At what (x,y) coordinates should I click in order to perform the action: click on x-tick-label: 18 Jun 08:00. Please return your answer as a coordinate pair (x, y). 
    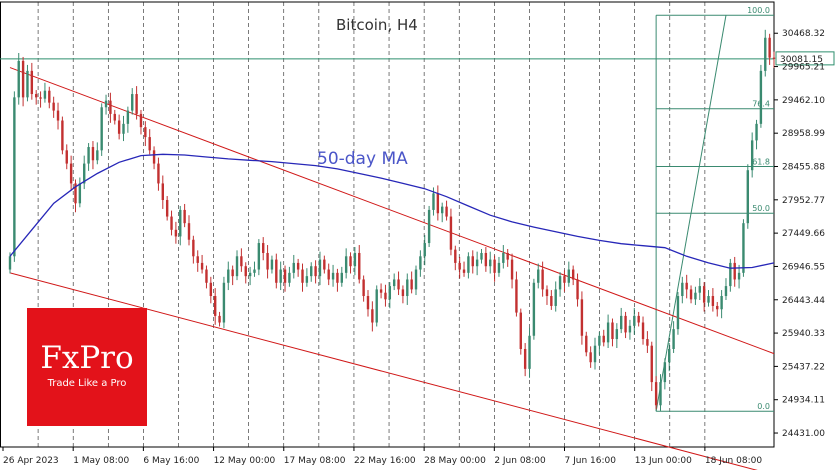
    Looking at the image, I should click on (733, 461).